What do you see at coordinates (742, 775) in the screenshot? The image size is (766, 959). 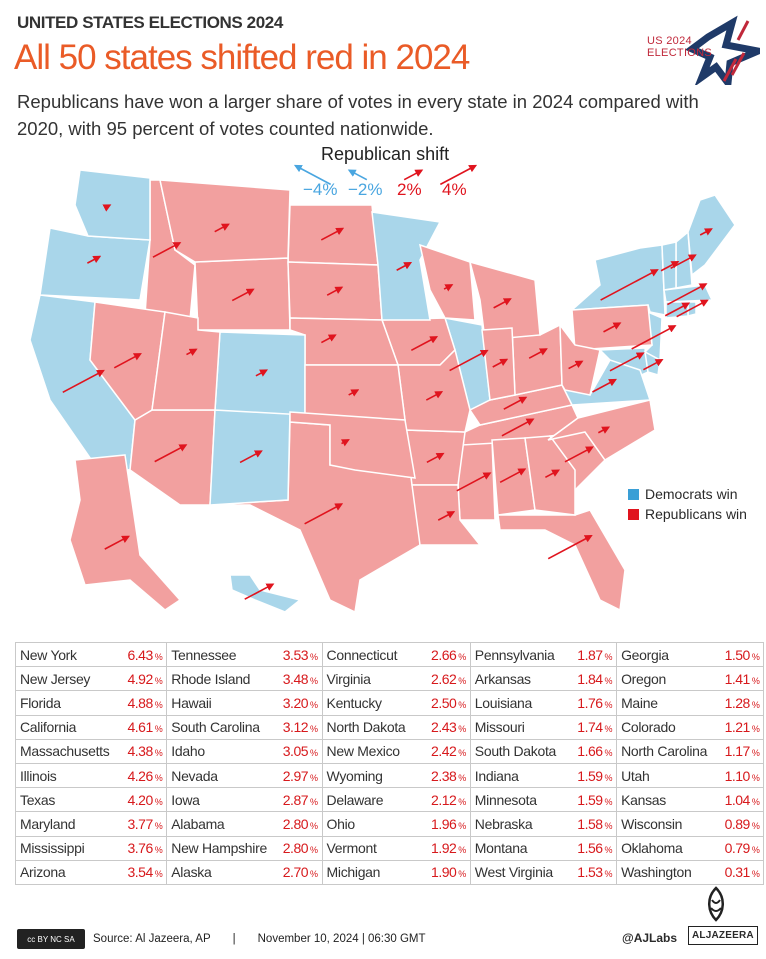 I see `shift-value: 1.10%` at bounding box center [742, 775].